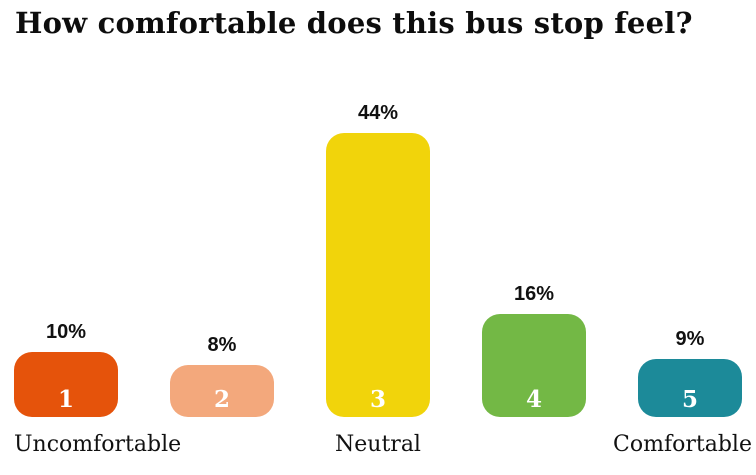  What do you see at coordinates (222, 345) in the screenshot?
I see `bar-value-label: 8%` at bounding box center [222, 345].